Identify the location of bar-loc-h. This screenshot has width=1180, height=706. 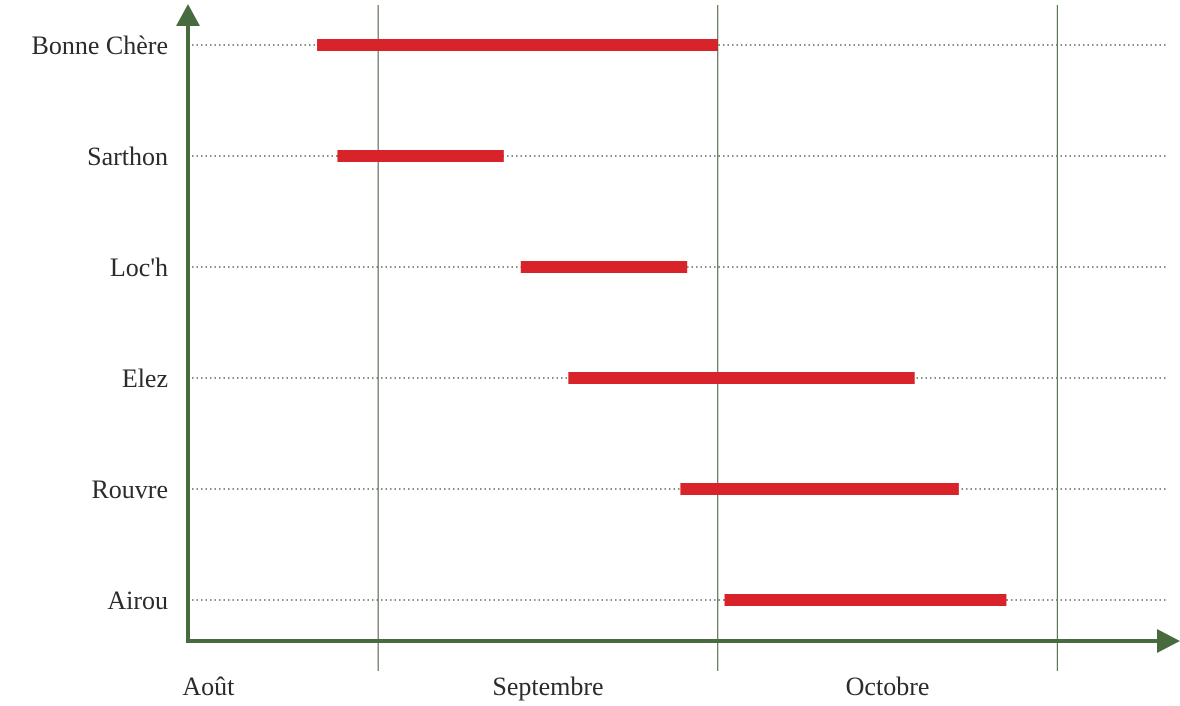
(604, 267).